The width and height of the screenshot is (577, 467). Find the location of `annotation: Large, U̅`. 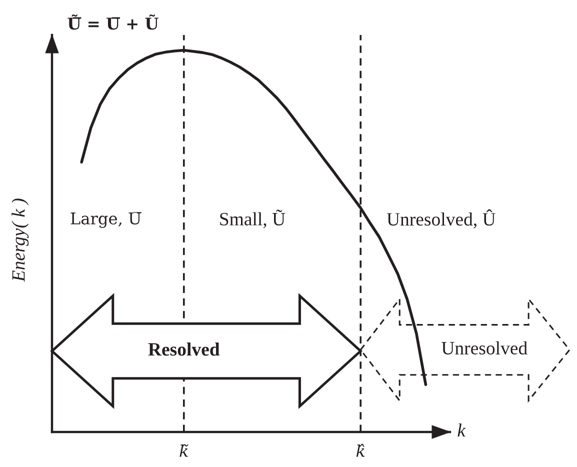

annotation: Large, U̅ is located at coordinates (106, 220).